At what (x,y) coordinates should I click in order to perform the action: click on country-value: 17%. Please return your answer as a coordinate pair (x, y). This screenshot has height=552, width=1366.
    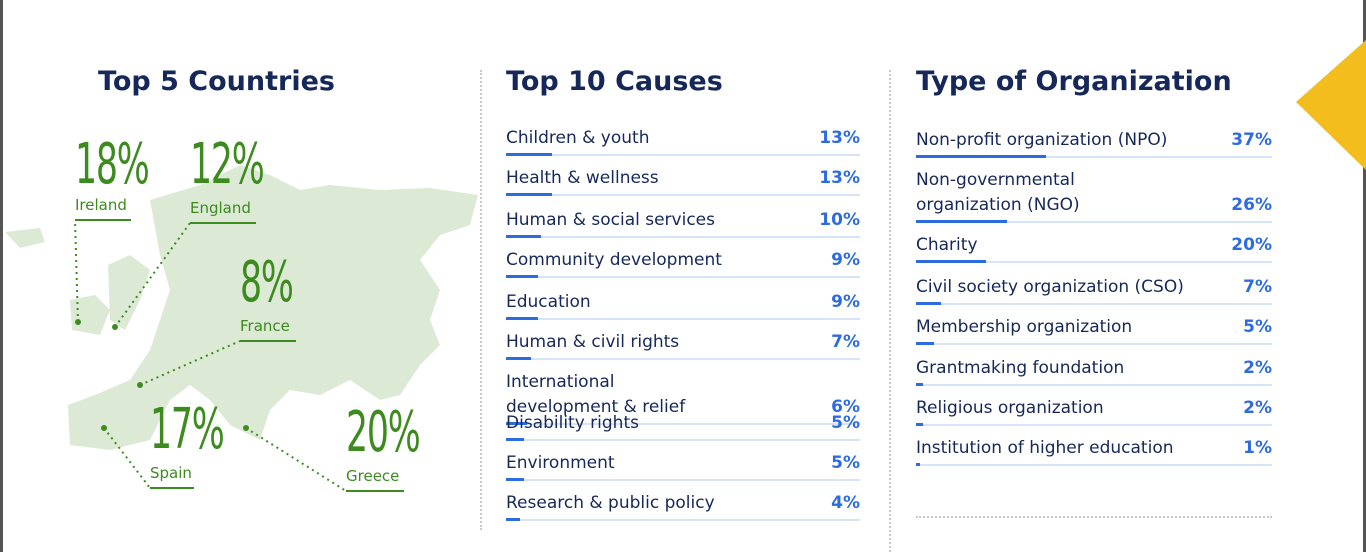
    Looking at the image, I should click on (187, 429).